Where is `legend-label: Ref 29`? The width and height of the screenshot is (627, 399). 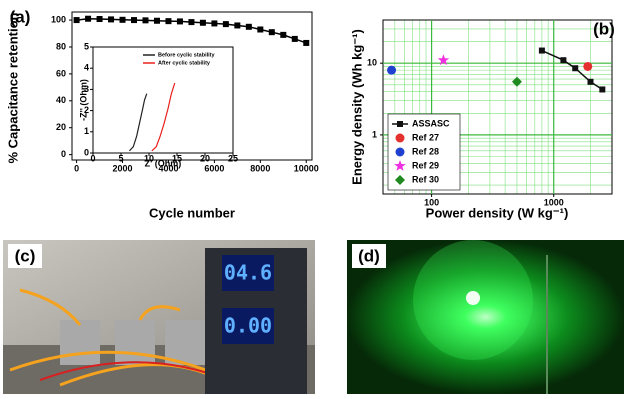
legend-label: Ref 29 is located at coordinates (425, 165).